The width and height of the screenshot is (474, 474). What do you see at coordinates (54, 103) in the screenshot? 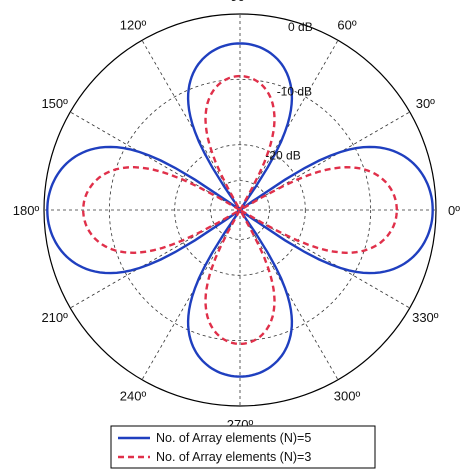
I see `angle-tick-label: 150º` at bounding box center [54, 103].